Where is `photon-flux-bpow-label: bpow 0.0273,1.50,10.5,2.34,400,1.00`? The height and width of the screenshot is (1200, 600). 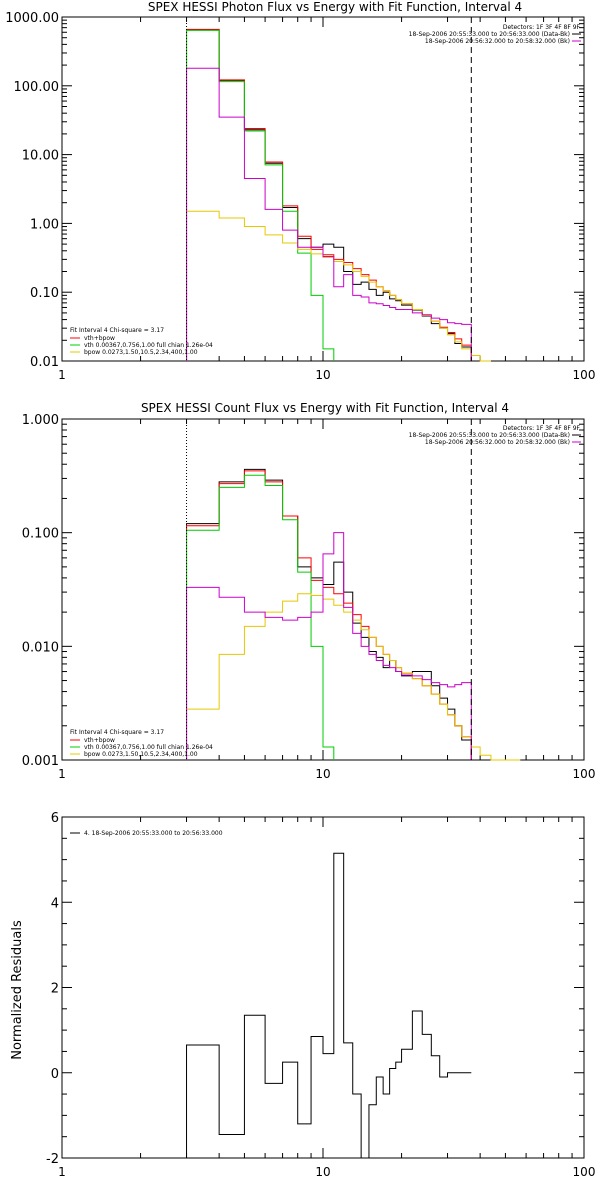
photon-flux-bpow-label: bpow 0.0273,1.50,10.5,2.34,400,1.00 is located at coordinates (141, 352).